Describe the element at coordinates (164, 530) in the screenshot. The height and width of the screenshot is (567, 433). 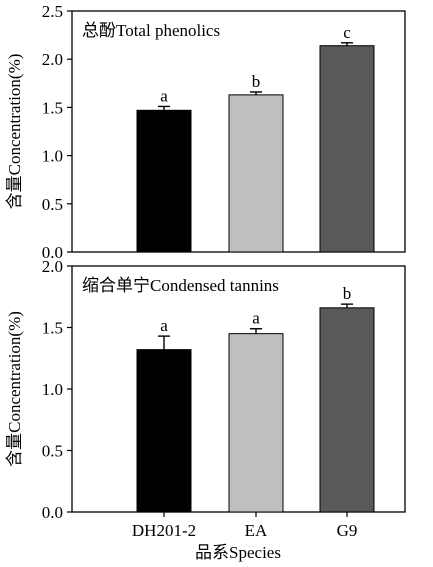
I see `x-tick-label: DH201-2` at that location.